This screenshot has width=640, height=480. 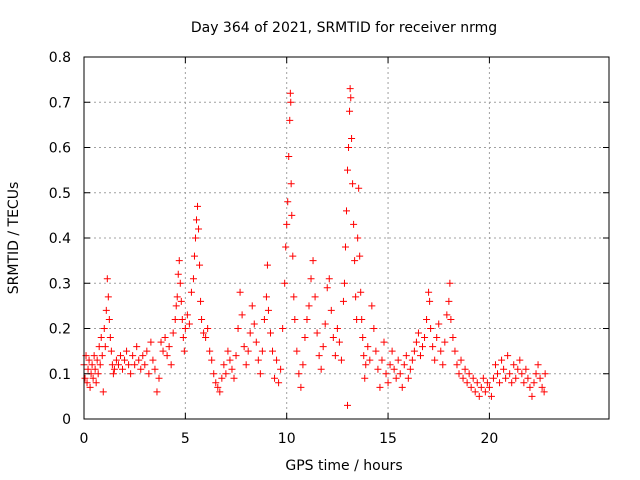 I want to click on y-tick-label: 0, so click(x=66, y=420).